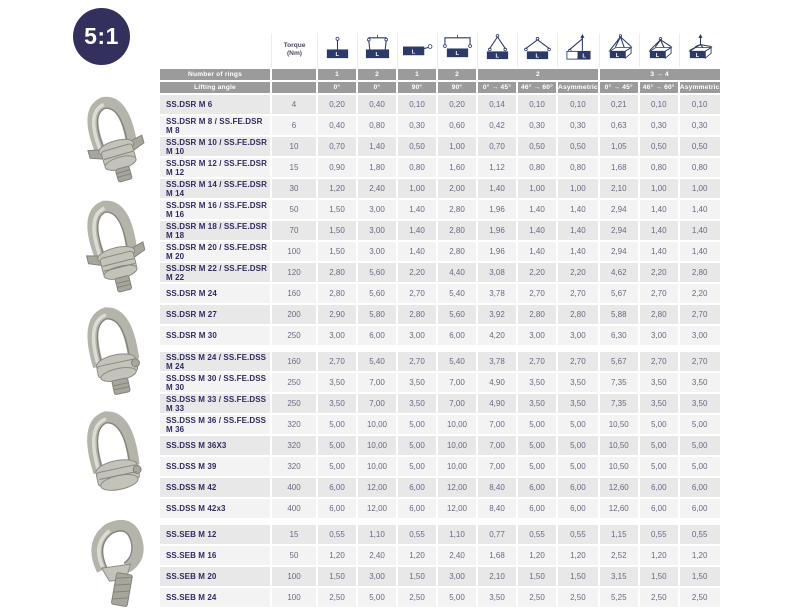  I want to click on product-name: SS.DSS M 36X3, so click(216, 445).